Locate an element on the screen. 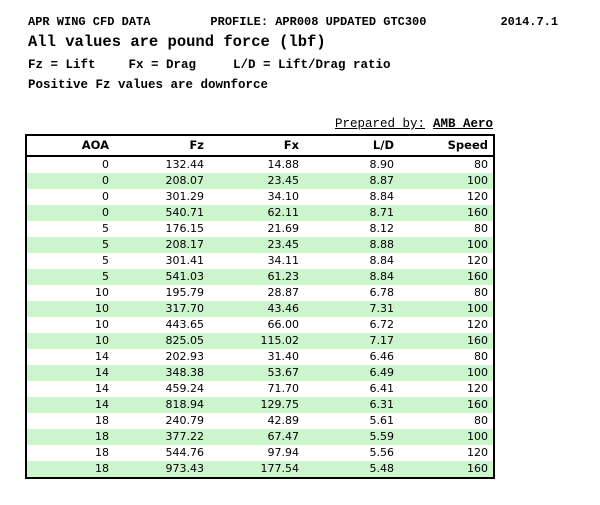 This screenshot has height=505, width=600. cell-fz: 132.44 is located at coordinates (161, 164).